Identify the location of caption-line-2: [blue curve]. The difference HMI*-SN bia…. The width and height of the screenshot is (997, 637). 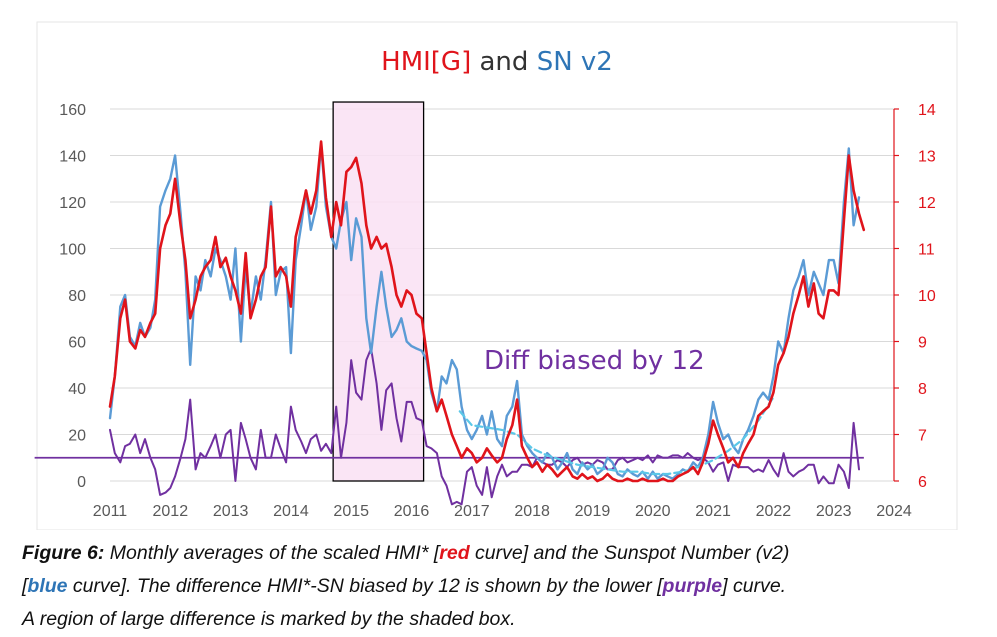
(502, 586).